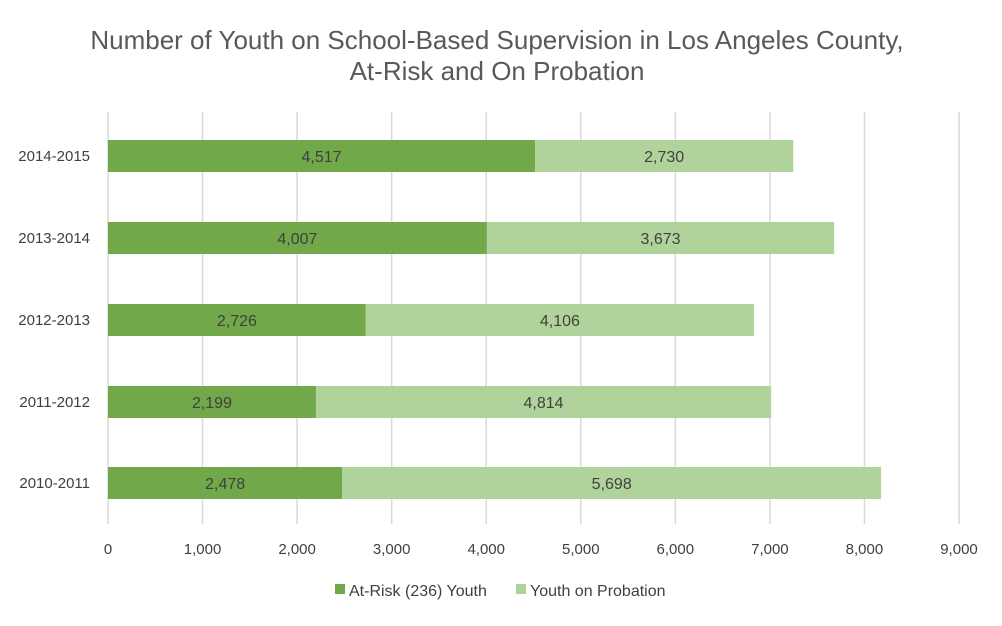 This screenshot has width=1002, height=626. What do you see at coordinates (54, 156) in the screenshot?
I see `category-label: 2014-2015` at bounding box center [54, 156].